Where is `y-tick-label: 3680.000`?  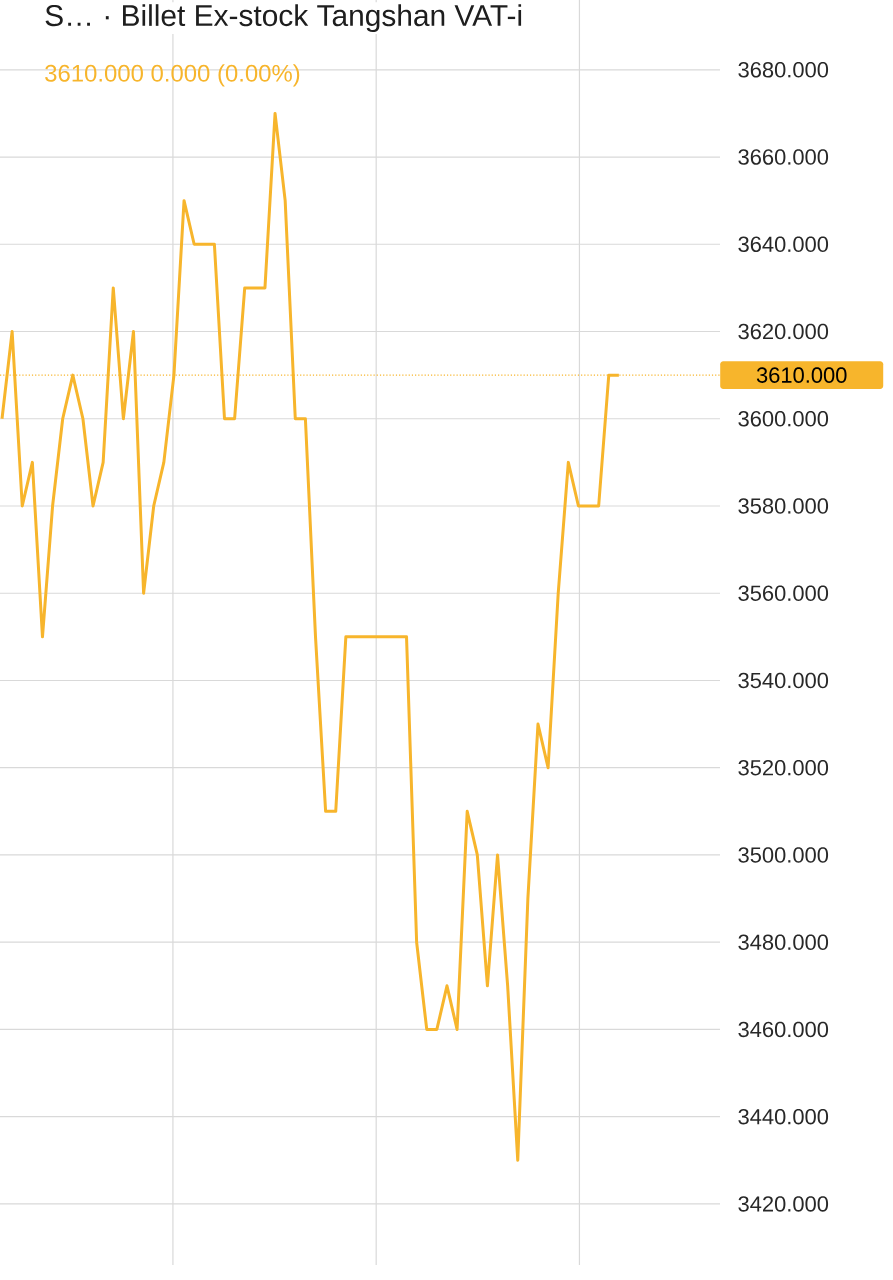
y-tick-label: 3680.000 is located at coordinates (783, 70).